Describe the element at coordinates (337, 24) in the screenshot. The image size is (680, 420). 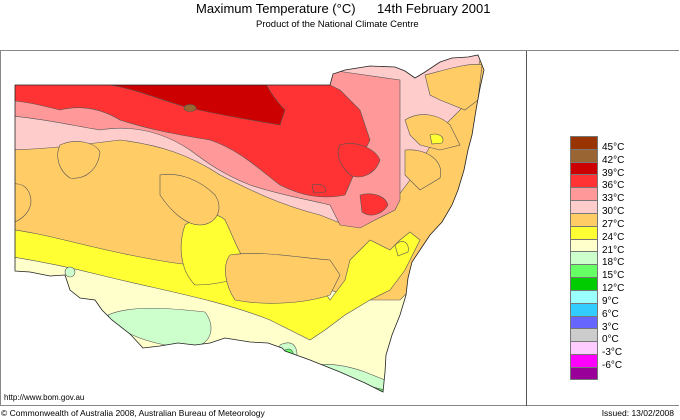
I see `map-subtitle: Product of the National Climate Centre` at that location.